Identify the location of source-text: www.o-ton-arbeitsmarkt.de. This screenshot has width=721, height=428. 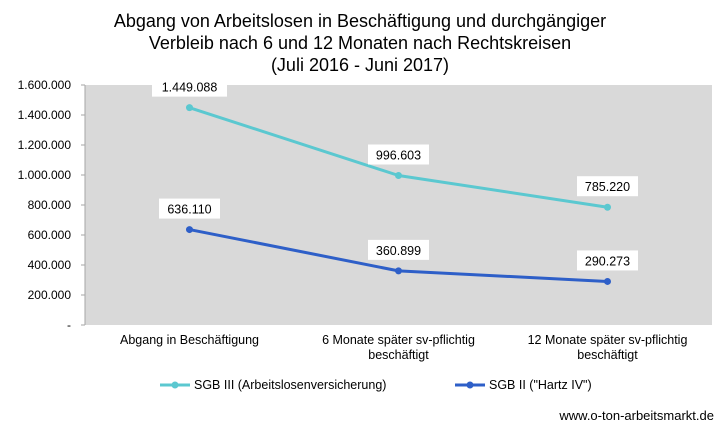
(636, 415).